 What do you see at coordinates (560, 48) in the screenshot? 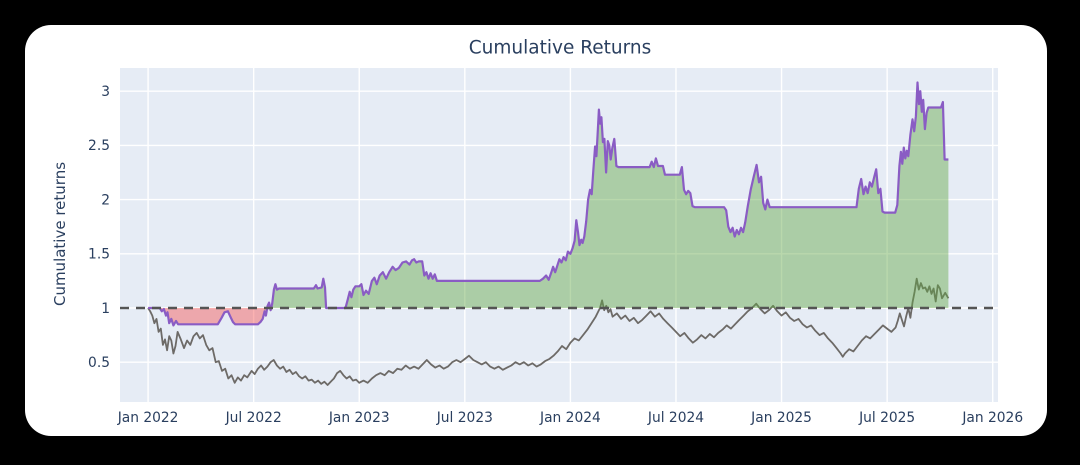
I see `chart-title: Cumulative Returns` at bounding box center [560, 48].